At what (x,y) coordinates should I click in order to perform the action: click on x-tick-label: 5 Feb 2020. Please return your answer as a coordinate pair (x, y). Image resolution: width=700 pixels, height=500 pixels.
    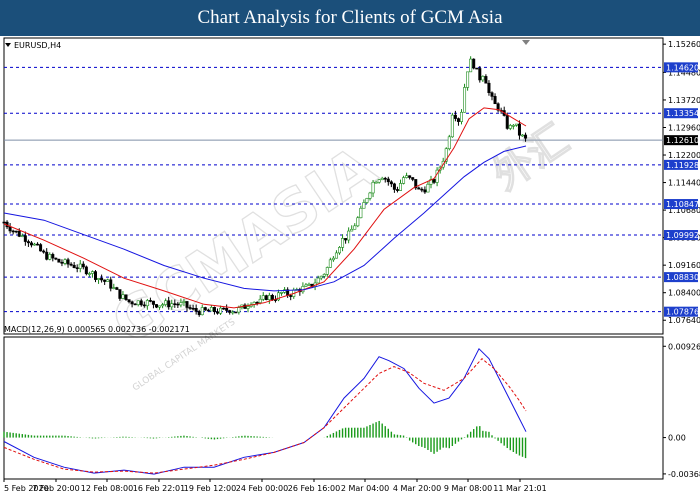
    Looking at the image, I should click on (26, 488).